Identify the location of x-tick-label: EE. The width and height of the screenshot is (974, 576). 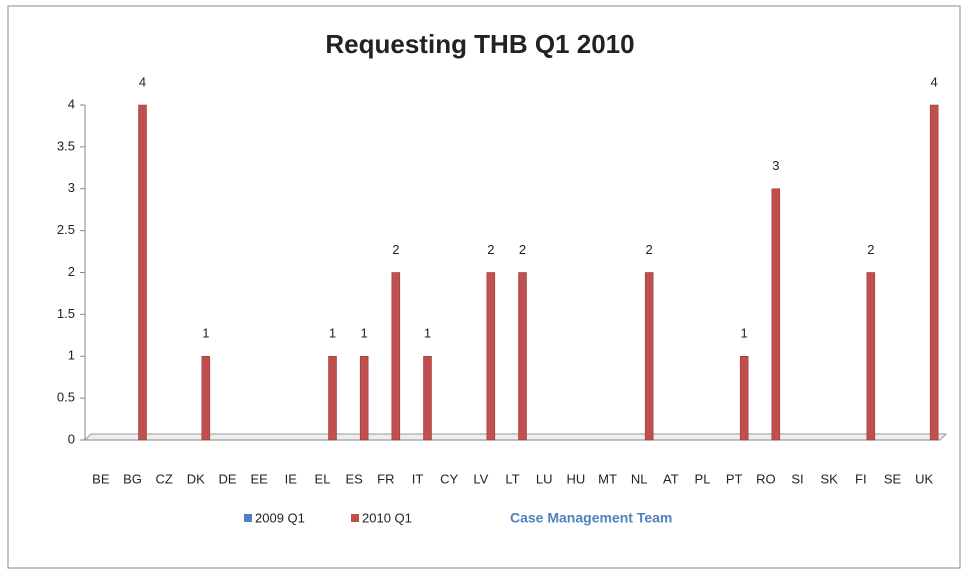
(259, 478).